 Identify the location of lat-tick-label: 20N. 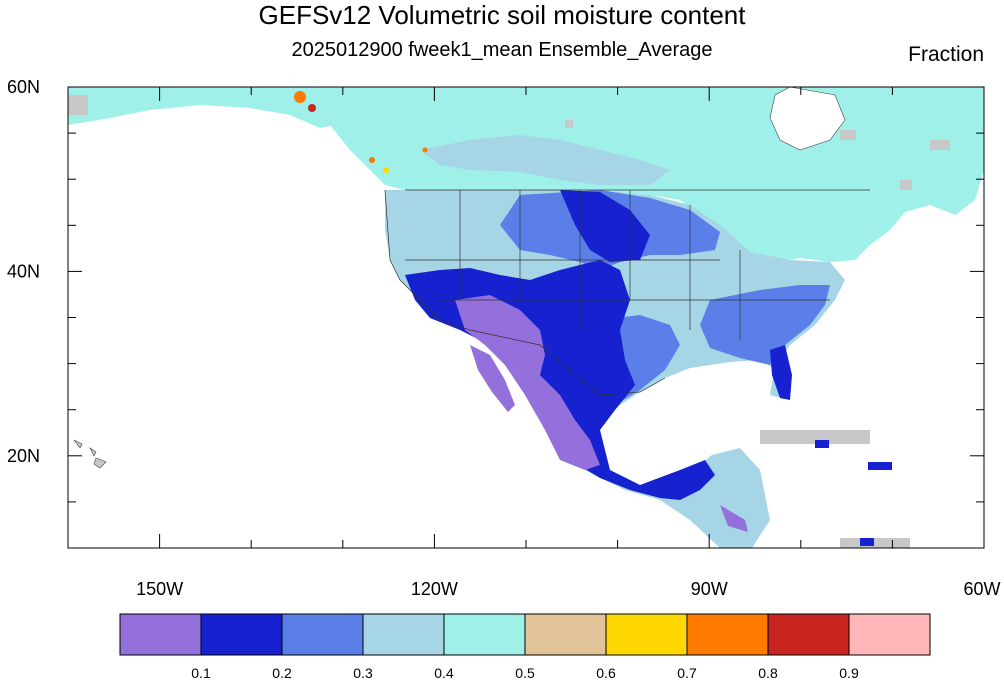
(23, 456).